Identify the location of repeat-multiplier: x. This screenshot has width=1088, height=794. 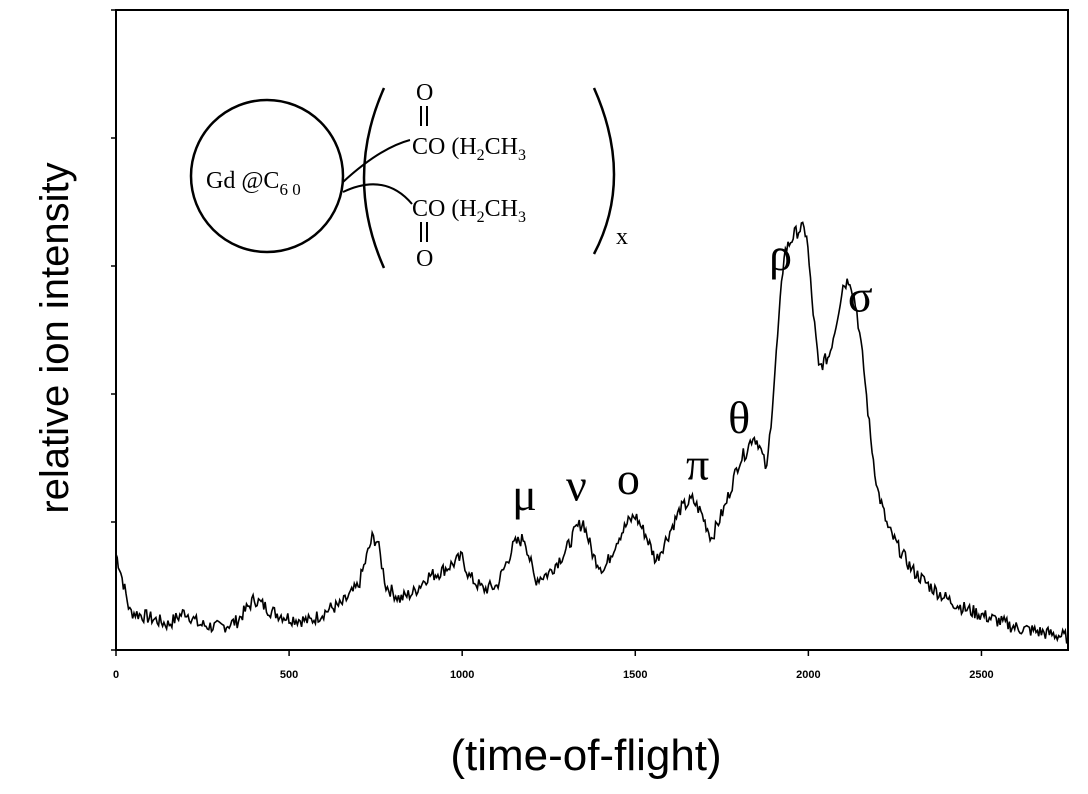
(622, 237).